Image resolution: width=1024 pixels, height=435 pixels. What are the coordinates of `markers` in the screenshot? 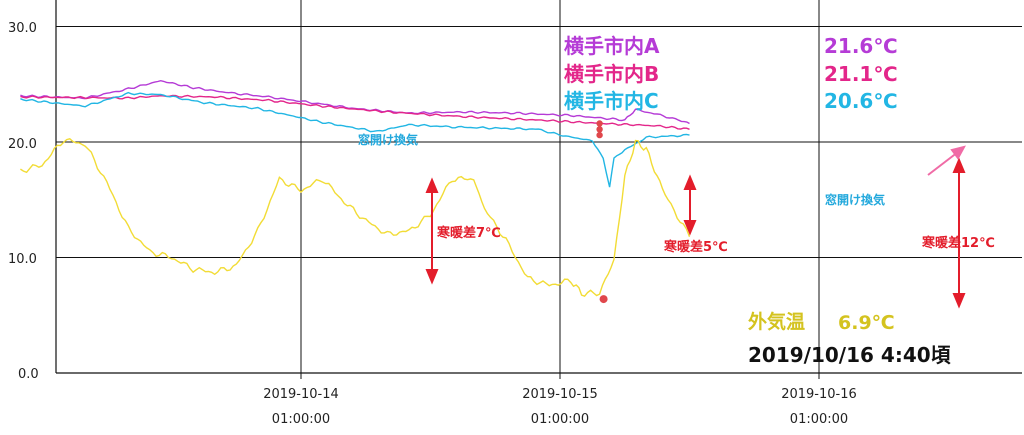 It's located at (602, 212).